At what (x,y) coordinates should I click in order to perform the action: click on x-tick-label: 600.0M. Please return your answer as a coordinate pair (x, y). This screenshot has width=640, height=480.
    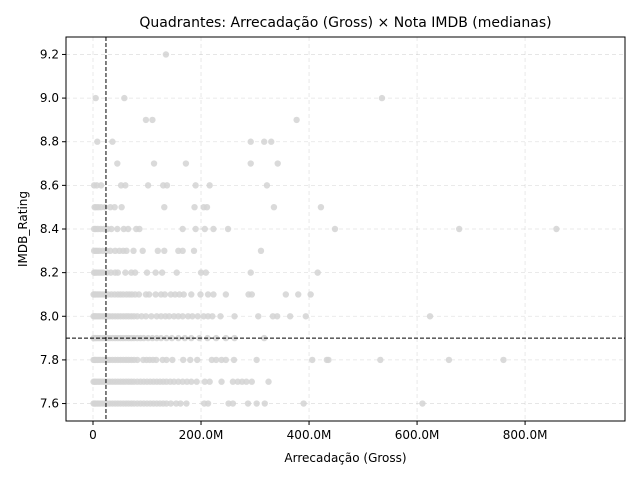
    Looking at the image, I should click on (417, 435).